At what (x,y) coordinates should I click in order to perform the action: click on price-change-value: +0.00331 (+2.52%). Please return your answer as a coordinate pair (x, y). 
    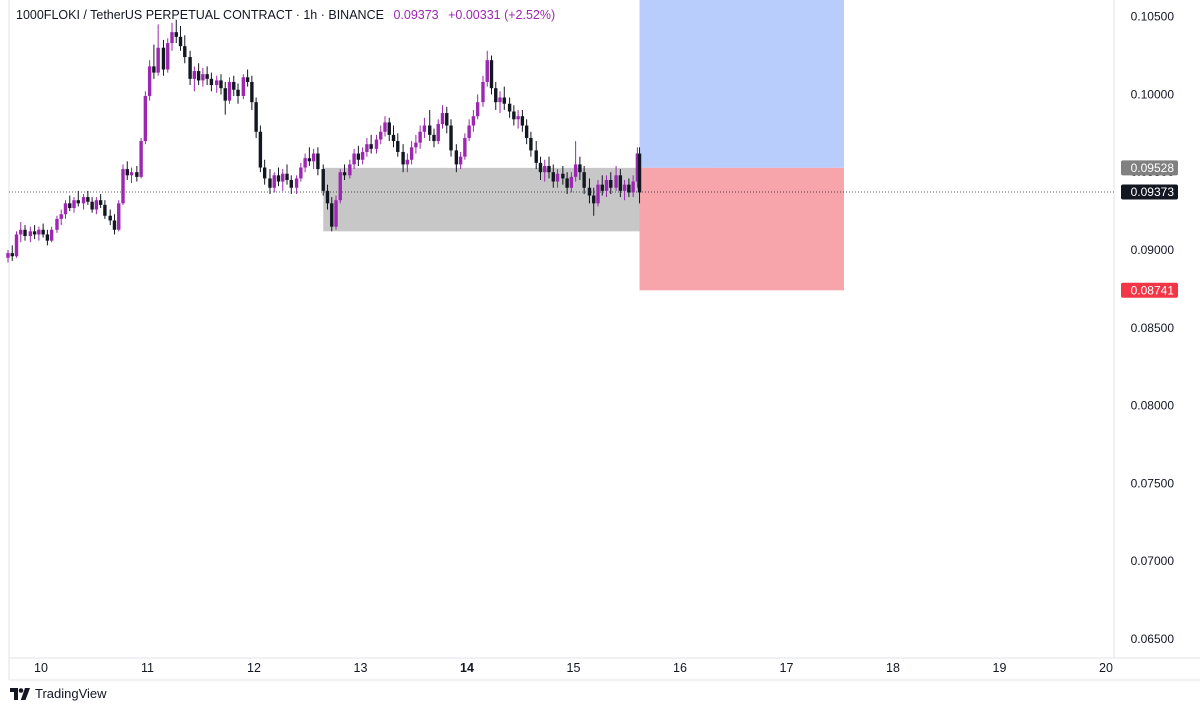
    Looking at the image, I should click on (502, 15).